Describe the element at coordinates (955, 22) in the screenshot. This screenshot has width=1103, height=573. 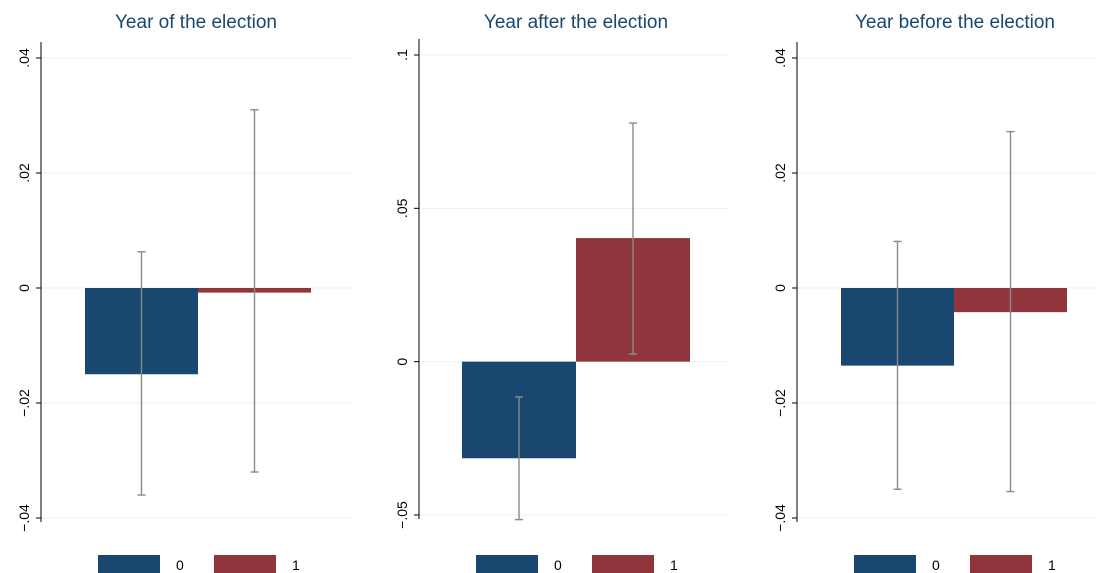
I see `panel-title: Year before the election` at that location.